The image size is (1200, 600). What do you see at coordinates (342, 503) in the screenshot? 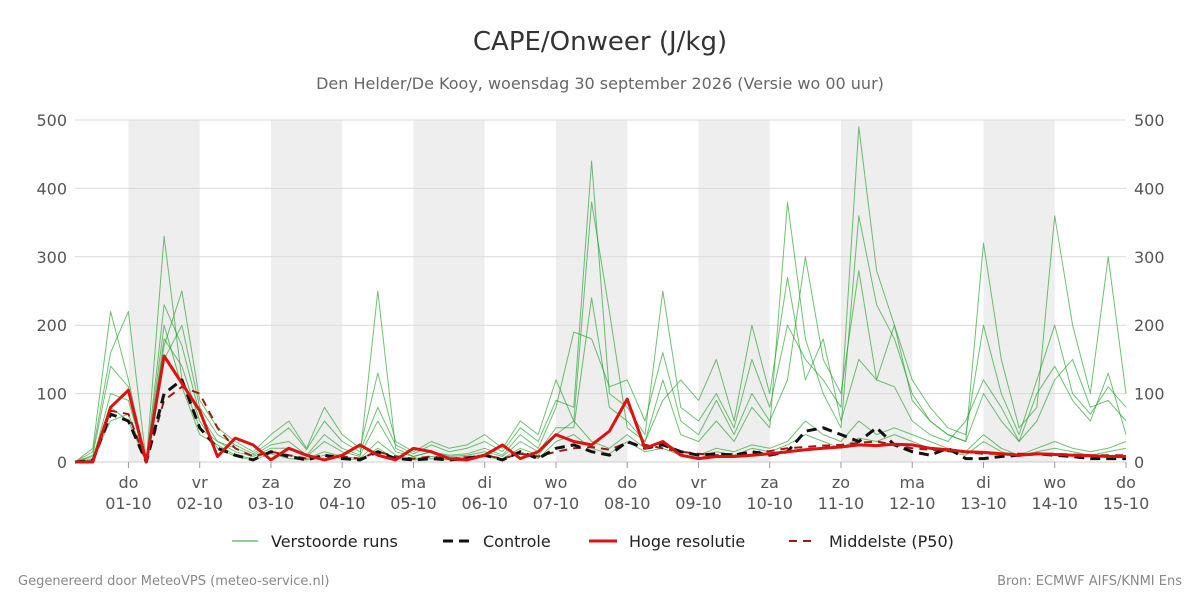
I see `x-tick-date-3: 04-10` at bounding box center [342, 503].